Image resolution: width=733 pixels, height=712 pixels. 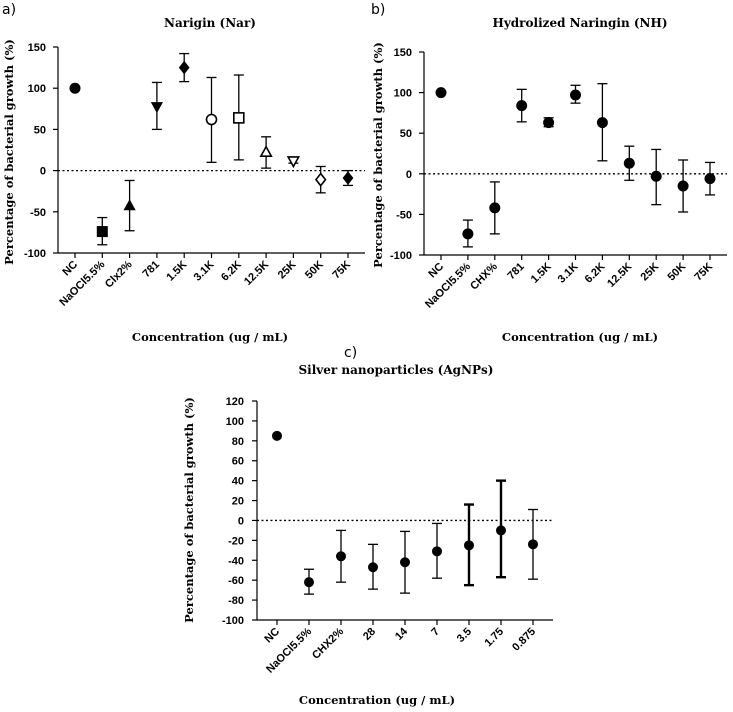 I want to click on panel-b-x-tick-label: NC, so click(x=436, y=271).